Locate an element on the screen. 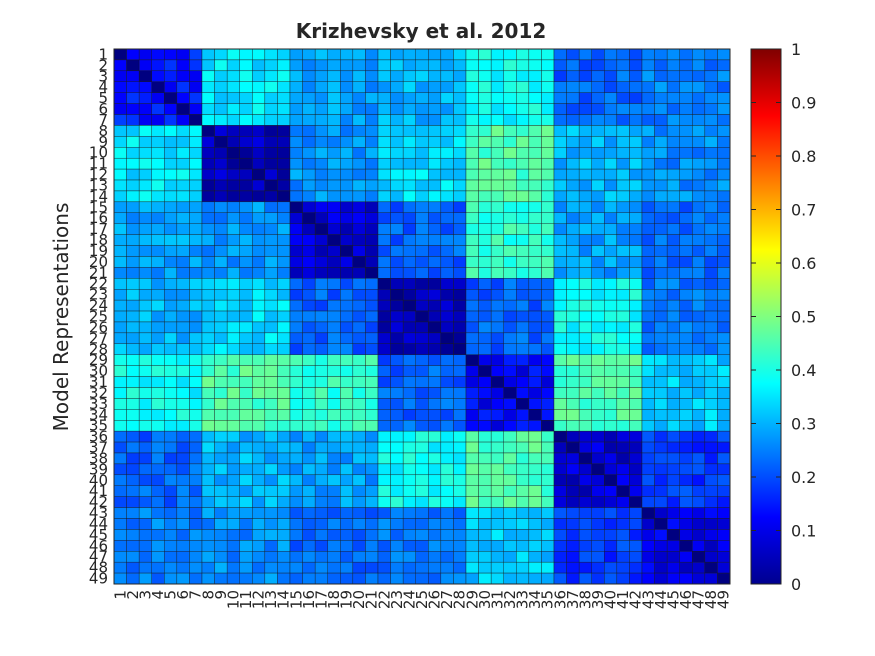  y-tick-label: 1 is located at coordinates (103, 54).